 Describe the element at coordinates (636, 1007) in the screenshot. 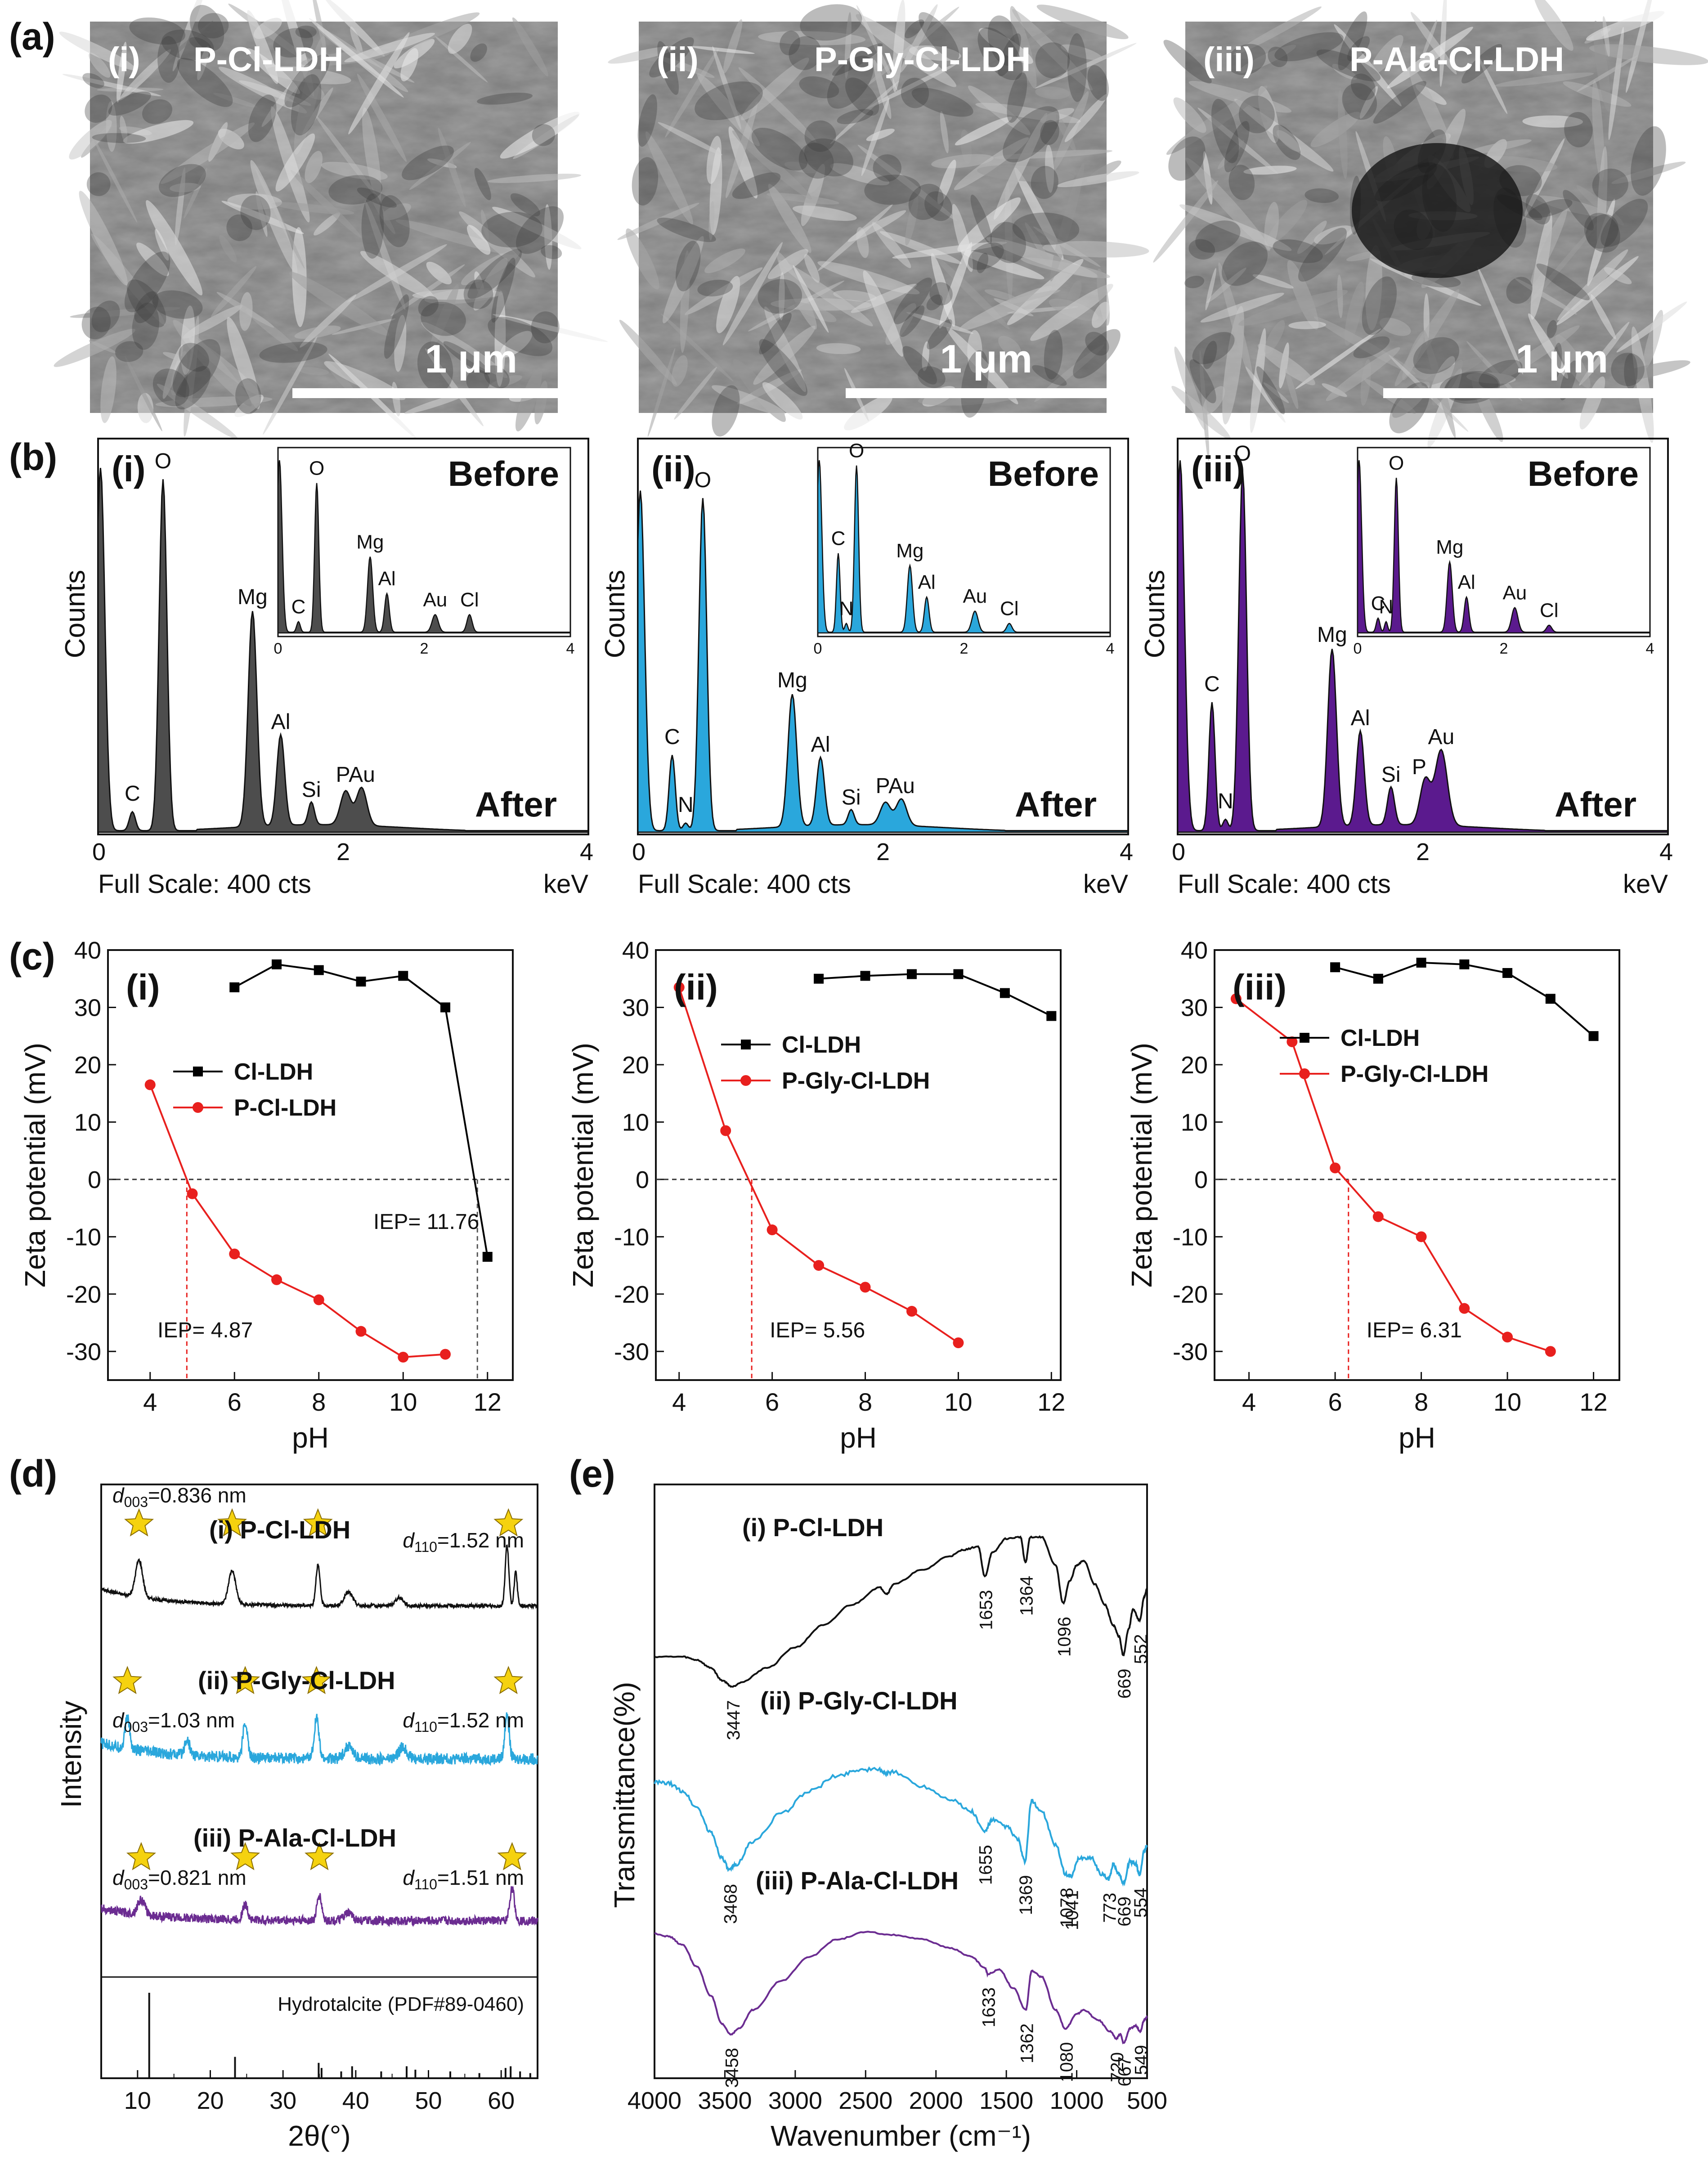

I see `y-tick-label: 30` at that location.